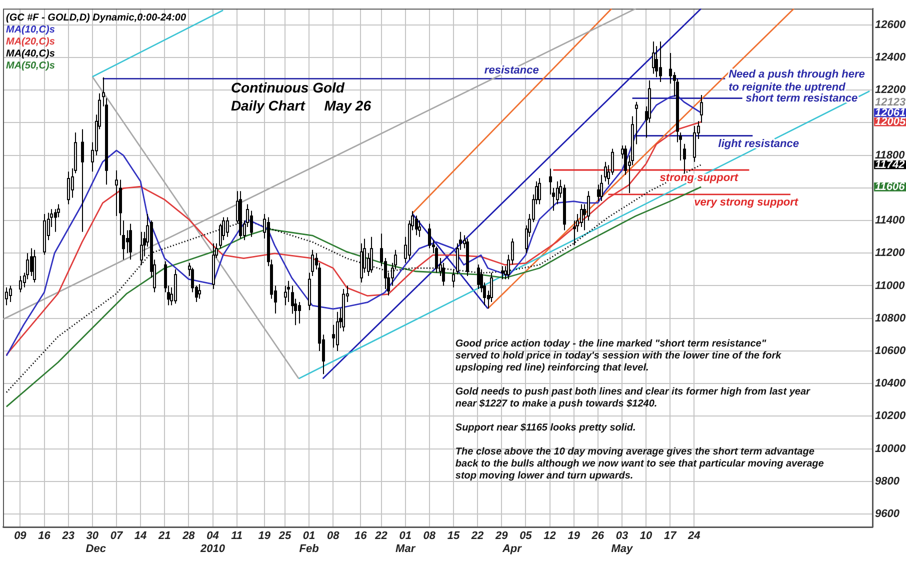 The image size is (906, 570). I want to click on x-tick-label: 21, so click(164, 536).